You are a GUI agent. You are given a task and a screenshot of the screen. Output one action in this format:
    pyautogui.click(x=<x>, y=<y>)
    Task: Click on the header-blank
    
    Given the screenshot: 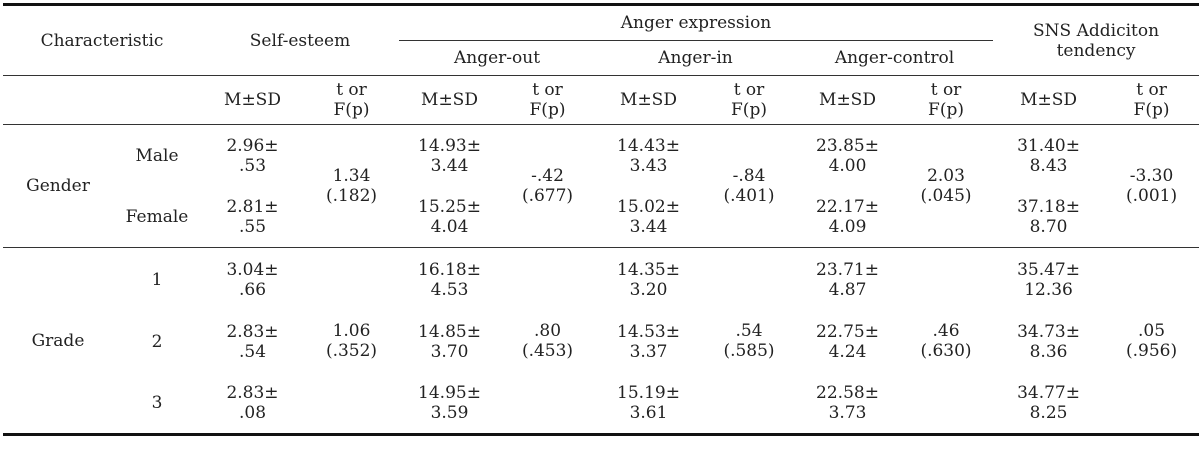 What is the action you would take?
    pyautogui.click(x=102, y=100)
    